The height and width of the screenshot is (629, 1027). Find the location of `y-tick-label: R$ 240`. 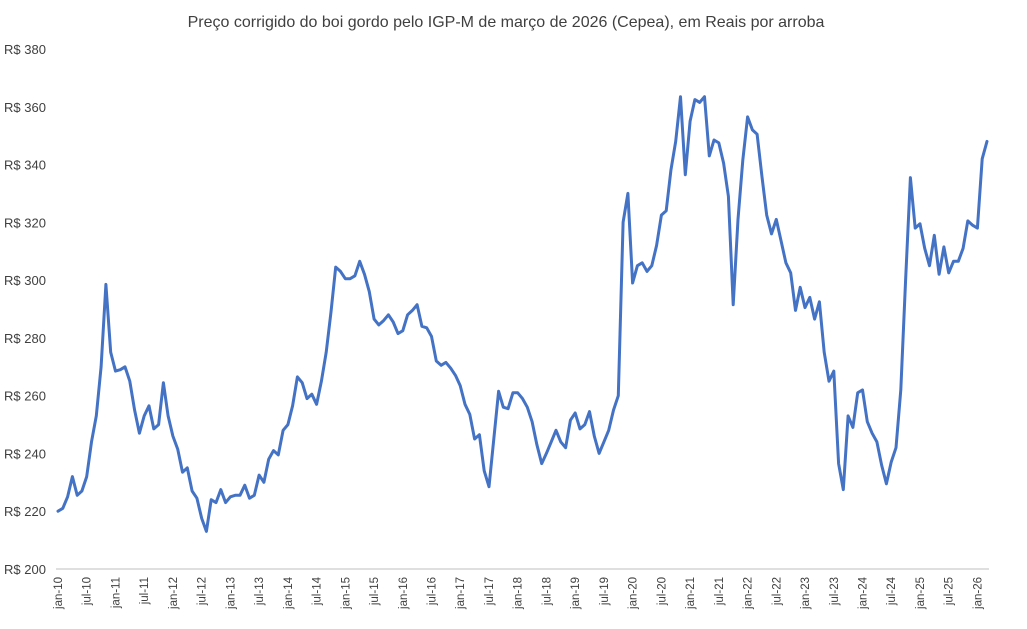

y-tick-label: R$ 240 is located at coordinates (25, 453).